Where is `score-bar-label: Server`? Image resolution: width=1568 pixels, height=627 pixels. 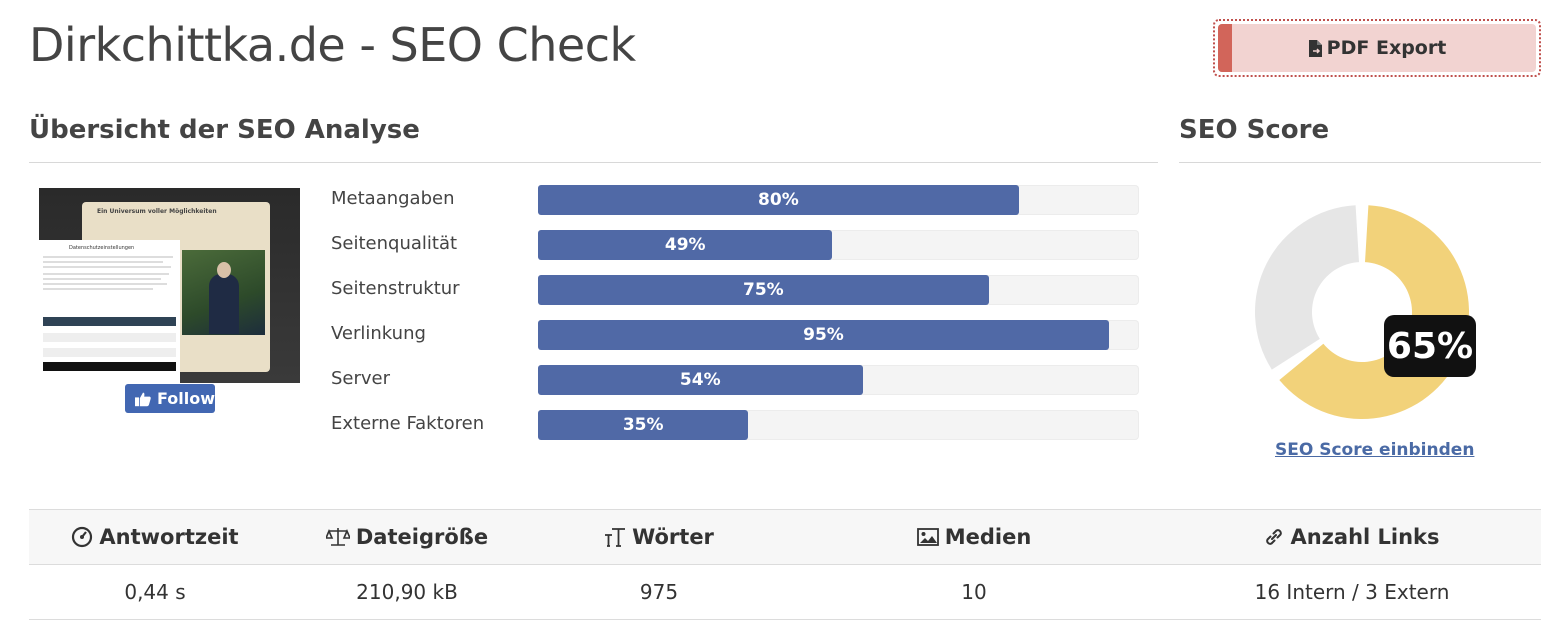
score-bar-label: Server is located at coordinates (361, 378).